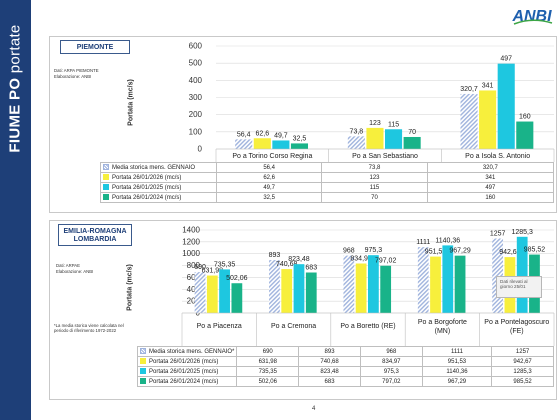 This screenshot has width=560, height=420. What do you see at coordinates (147, 198) in the screenshot?
I see `series-name: Portata 26/01/2024 (mc/s)` at bounding box center [147, 198].